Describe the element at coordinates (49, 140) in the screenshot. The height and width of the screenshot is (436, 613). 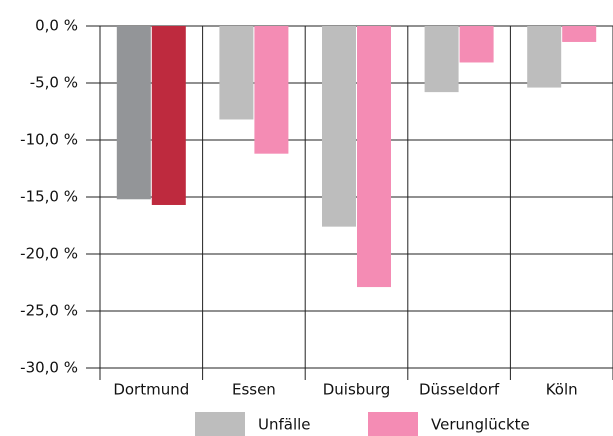
I see `y-tick-label: -10,0 %` at that location.